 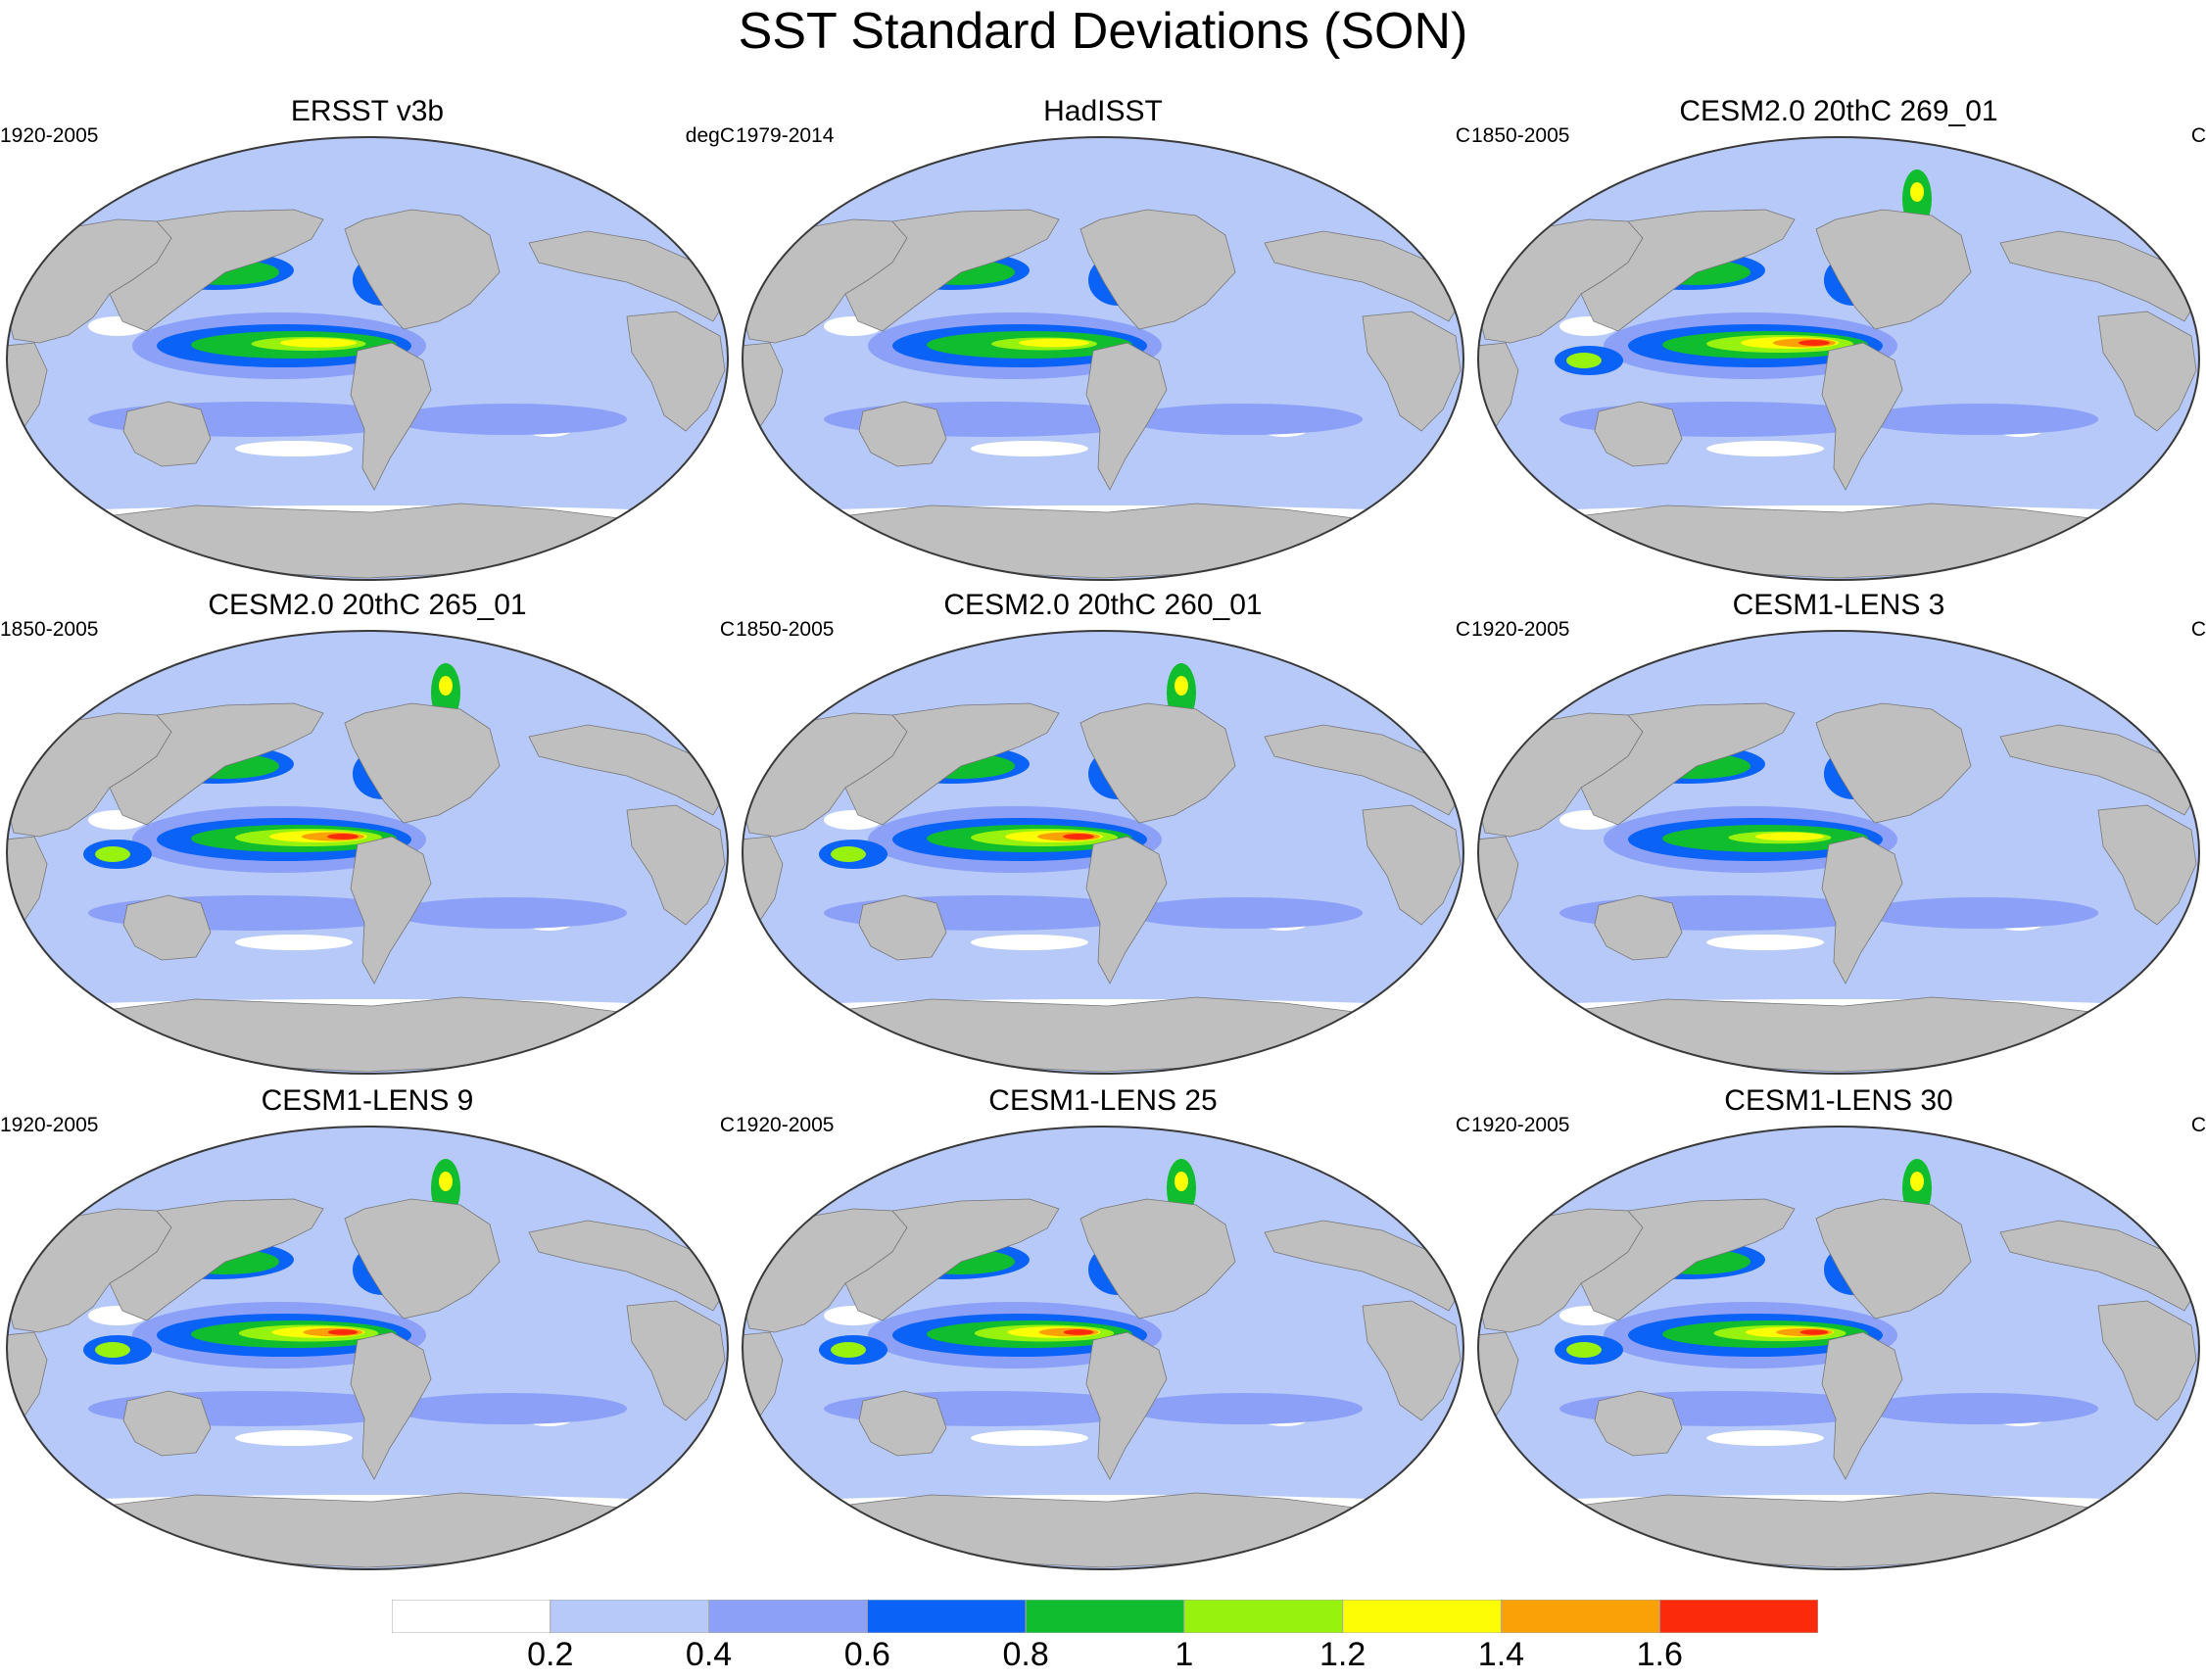 I want to click on figure-title: SST Standard Deviations (SON), so click(x=1103, y=31).